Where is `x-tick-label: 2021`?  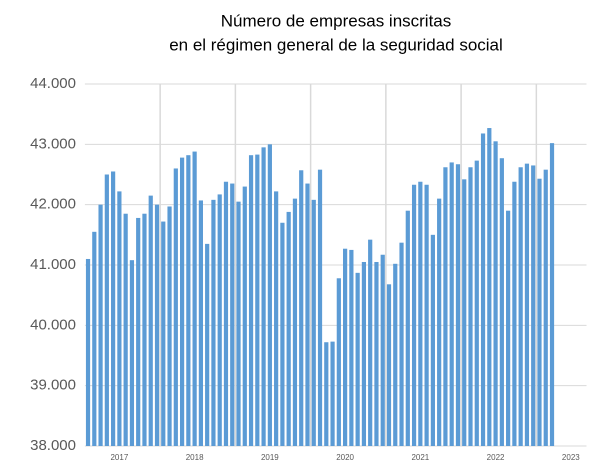 x-tick-label: 2021 is located at coordinates (420, 457).